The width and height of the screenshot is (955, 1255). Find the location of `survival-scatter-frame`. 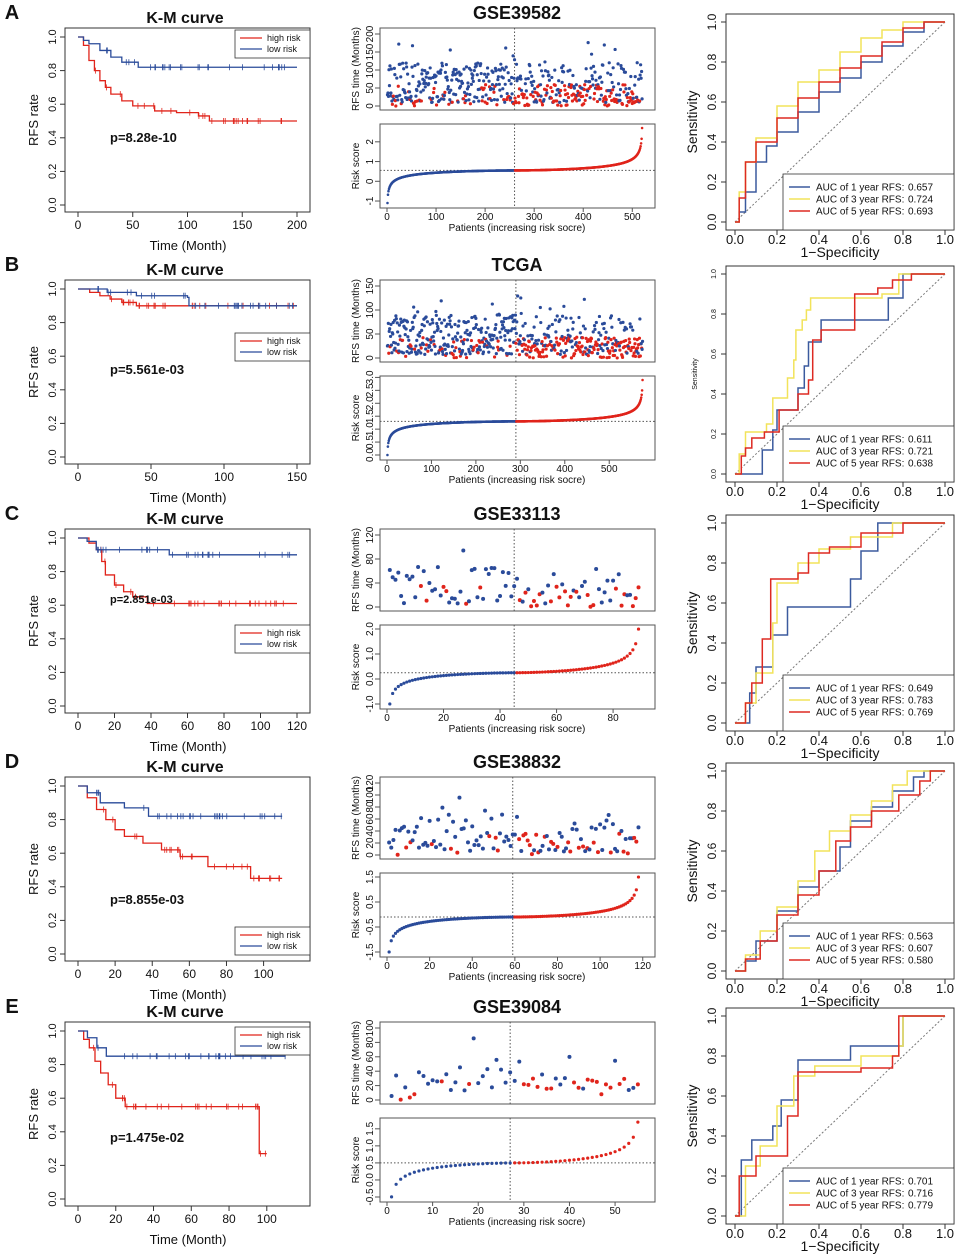

survival-scatter-frame is located at coordinates (517, 69).